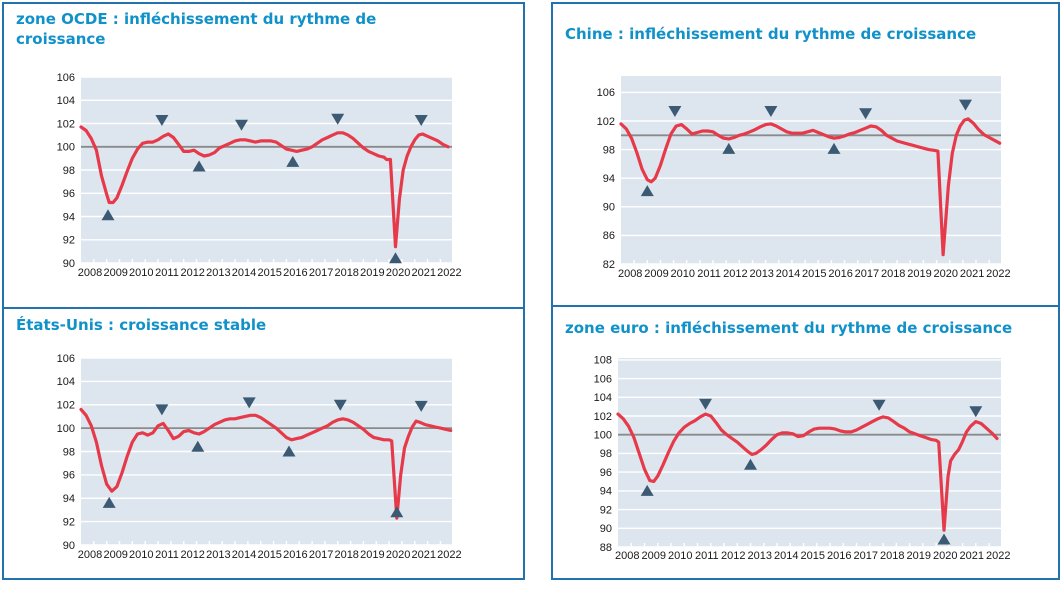 Image resolution: width=1064 pixels, height=592 pixels. Describe the element at coordinates (603, 361) in the screenshot. I see `y-tick-label: 108` at that location.